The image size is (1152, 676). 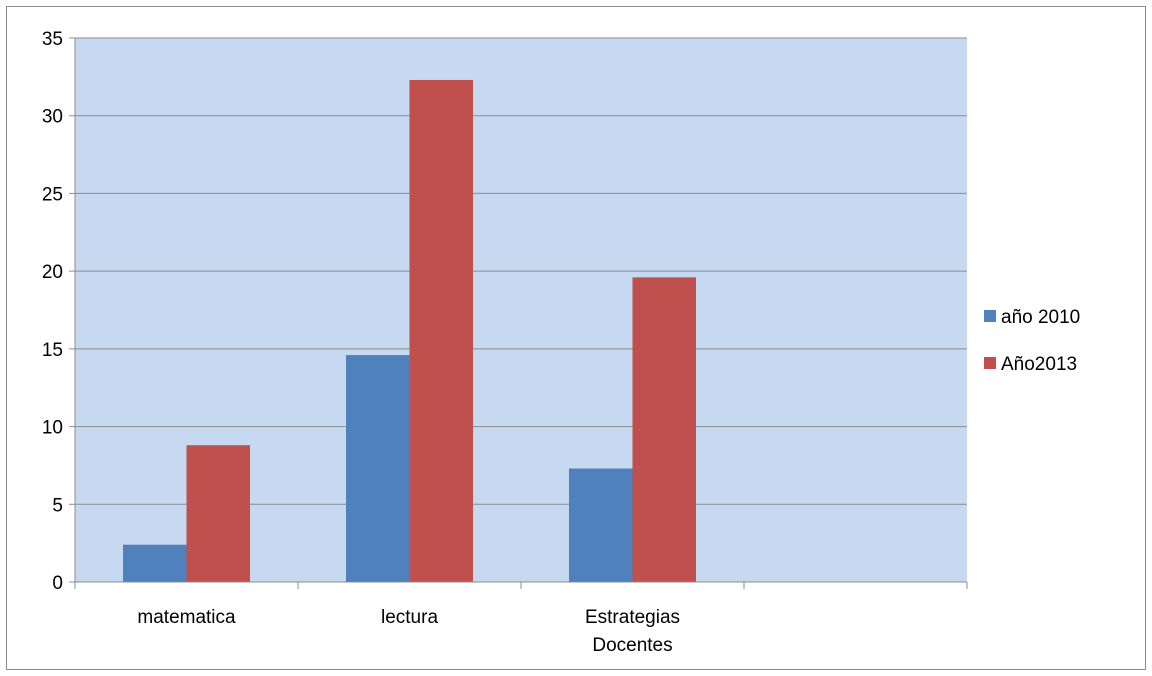 I want to click on y-tick-label: 10, so click(x=52, y=428).